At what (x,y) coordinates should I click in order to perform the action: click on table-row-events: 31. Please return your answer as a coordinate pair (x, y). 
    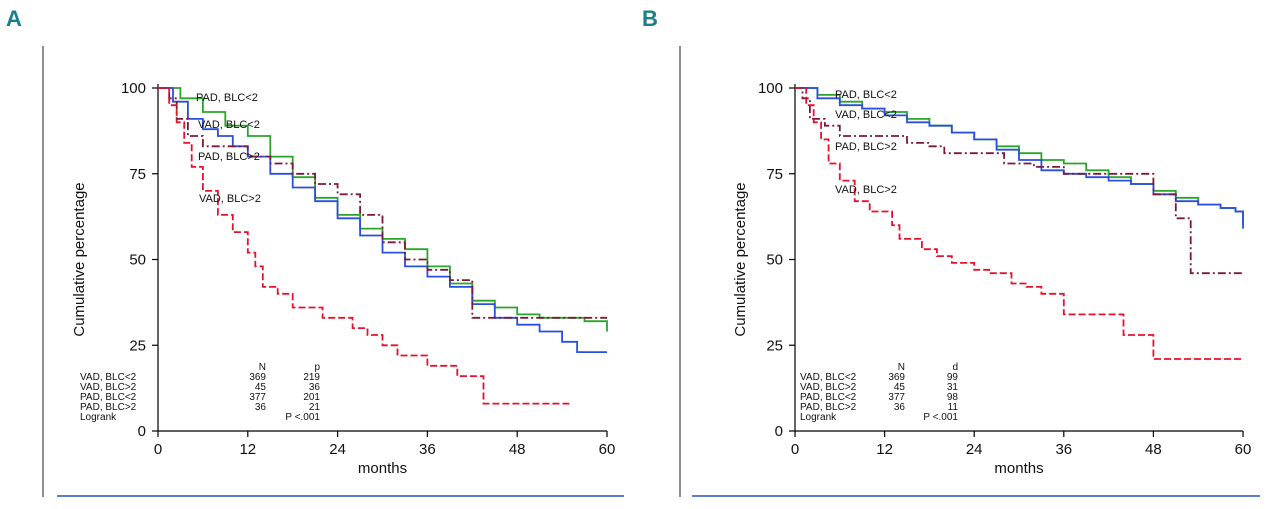
    Looking at the image, I should click on (953, 387).